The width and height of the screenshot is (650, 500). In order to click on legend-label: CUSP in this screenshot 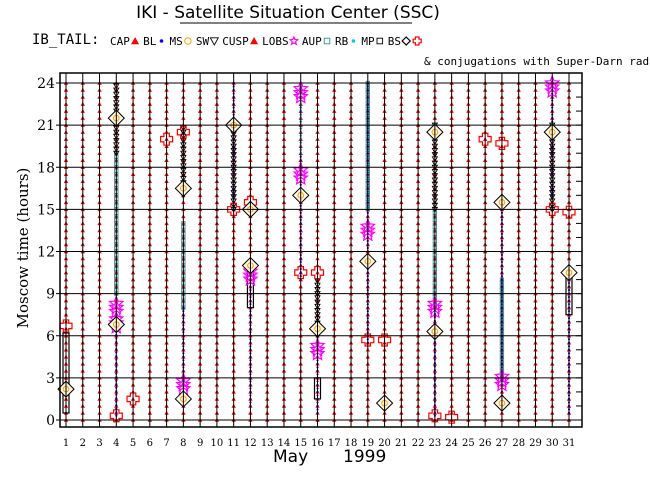, I will do `click(235, 41)`.